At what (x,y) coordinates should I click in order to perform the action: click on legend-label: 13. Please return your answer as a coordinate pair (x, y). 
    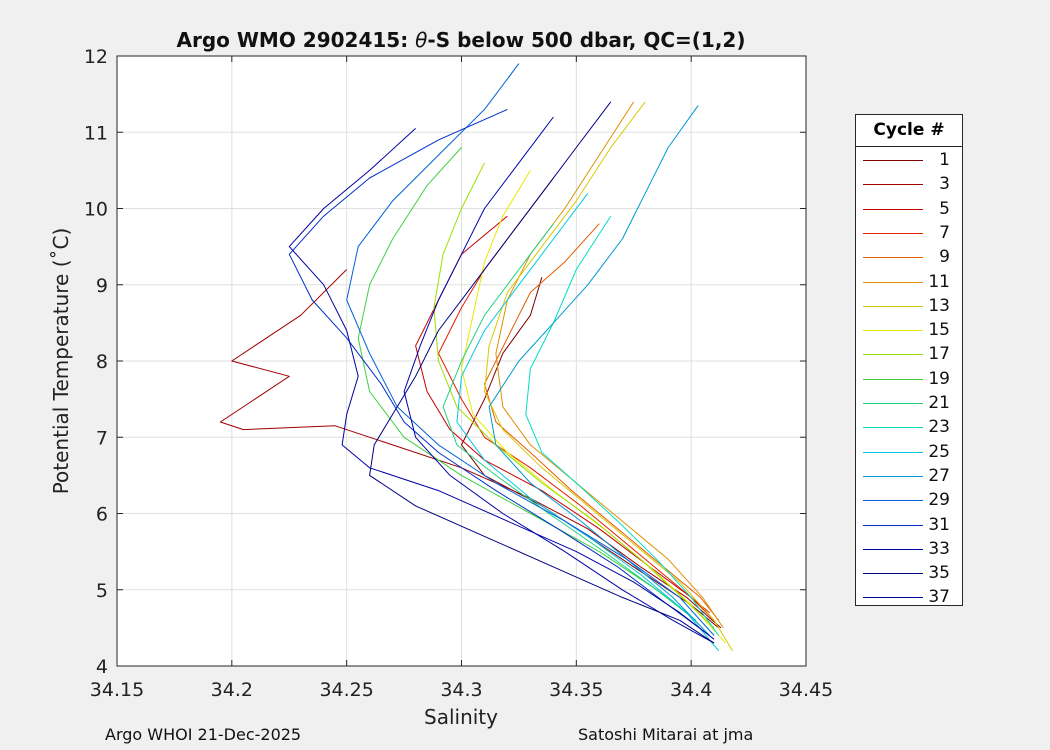
    Looking at the image, I should click on (939, 305).